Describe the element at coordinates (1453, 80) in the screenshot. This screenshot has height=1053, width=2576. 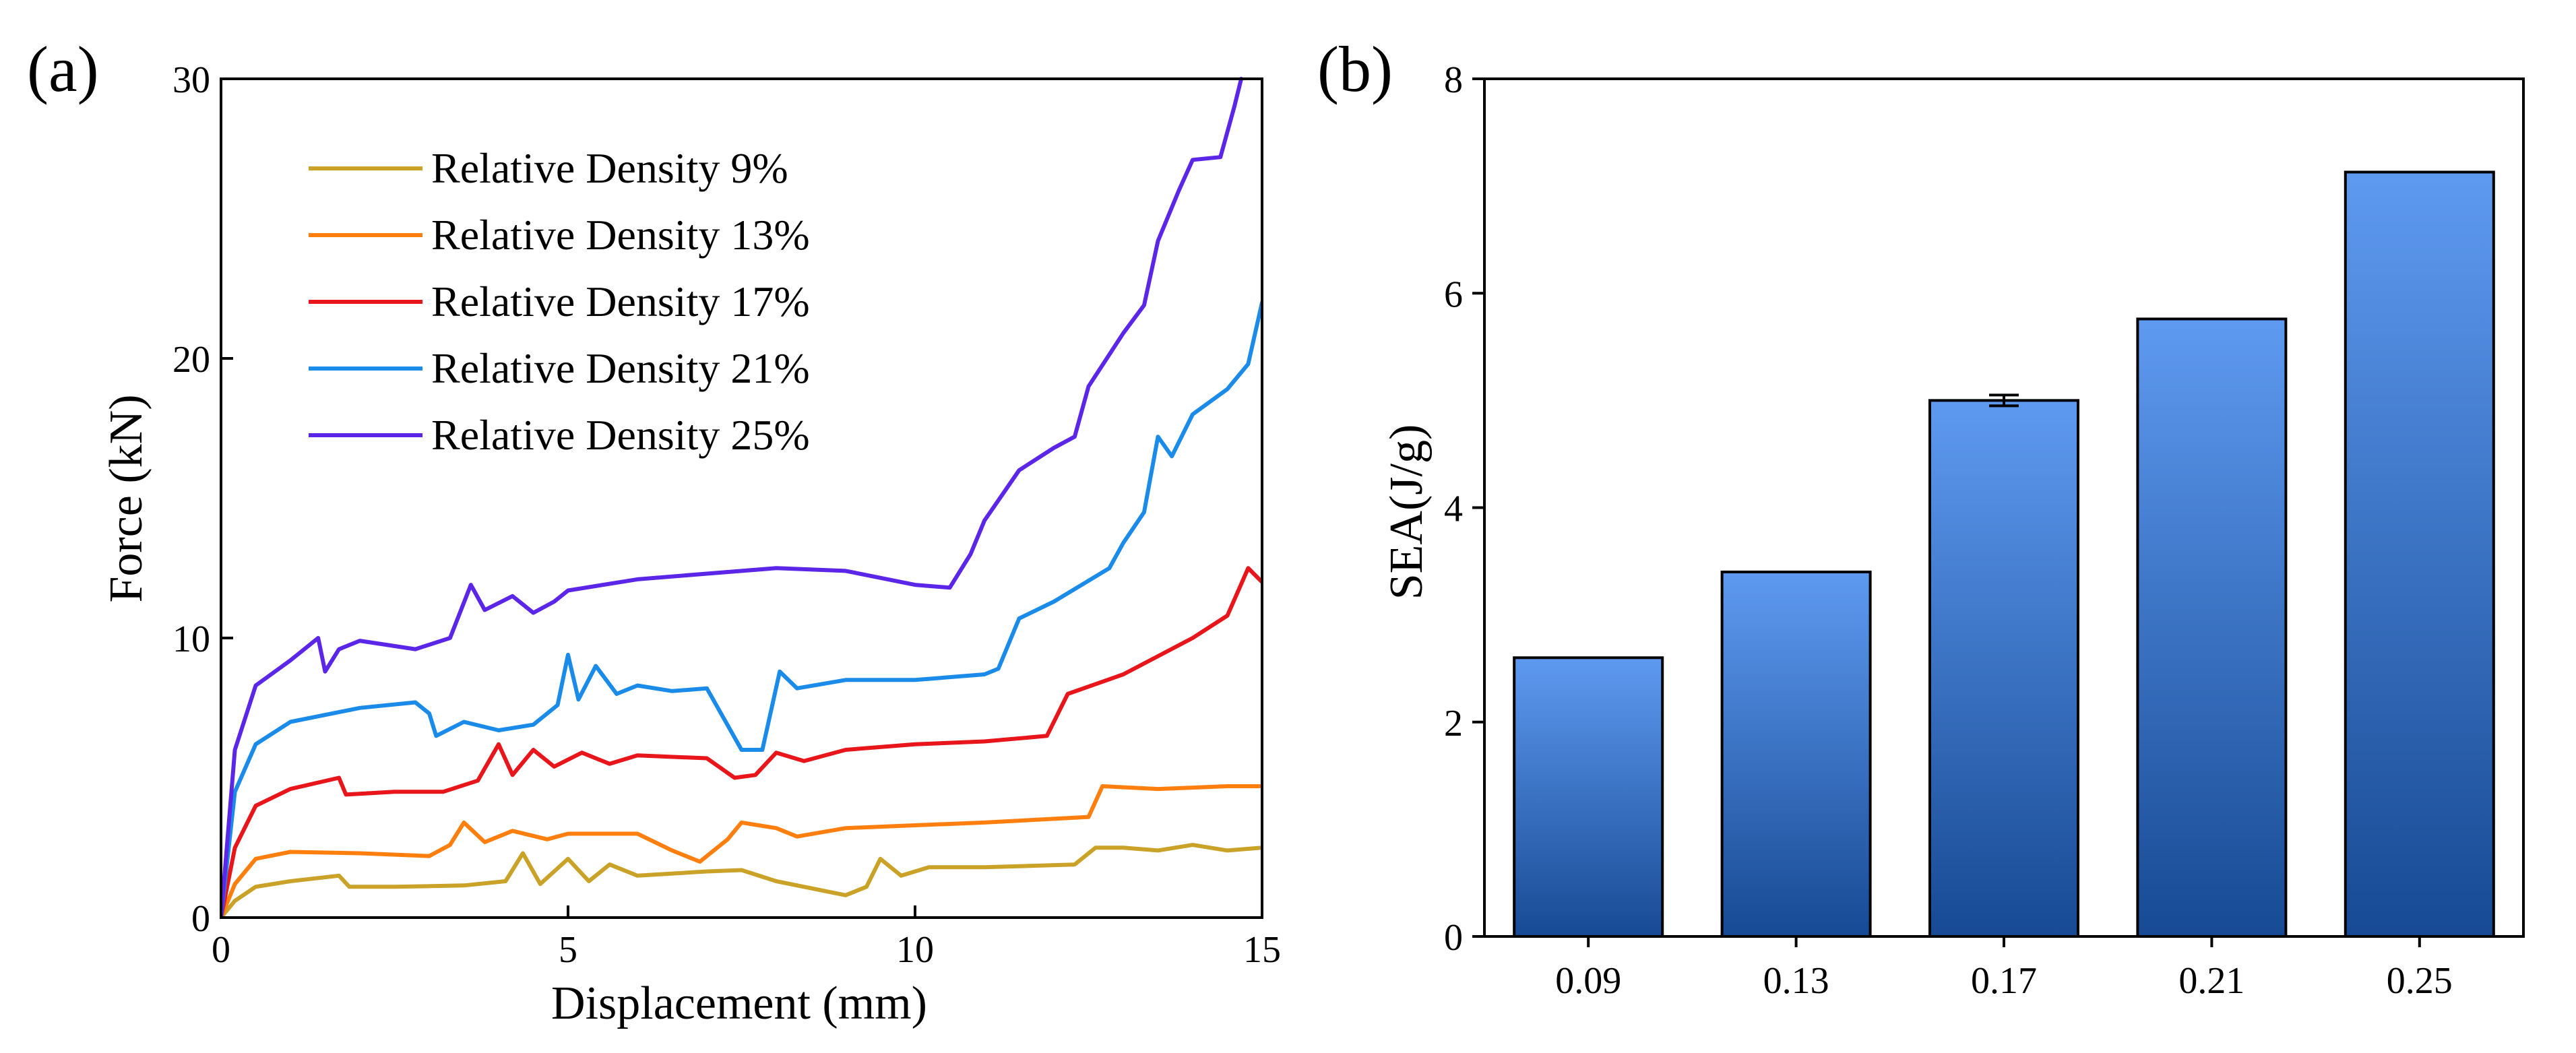
I see `y-tick-label: 8` at that location.